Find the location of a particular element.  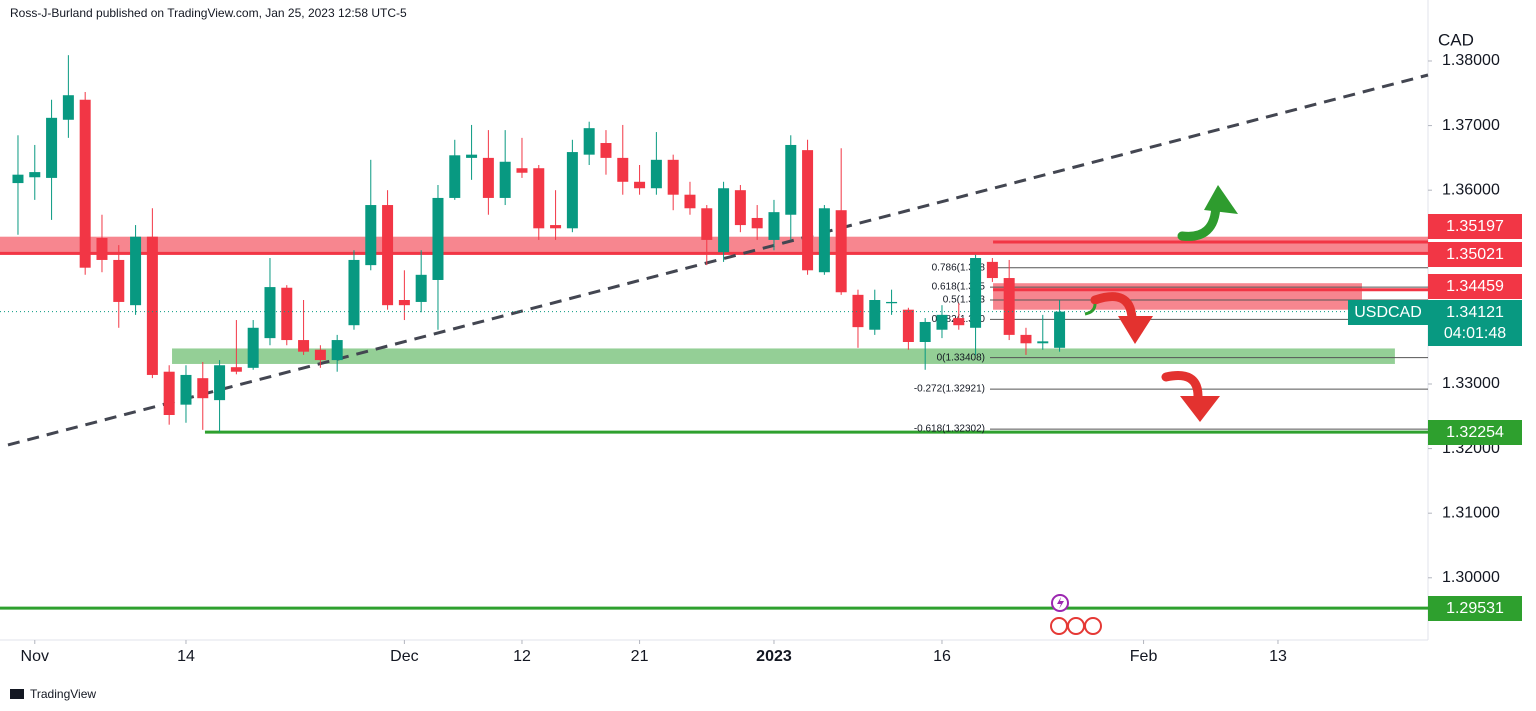

symbol: USDCAD is located at coordinates (1388, 312).